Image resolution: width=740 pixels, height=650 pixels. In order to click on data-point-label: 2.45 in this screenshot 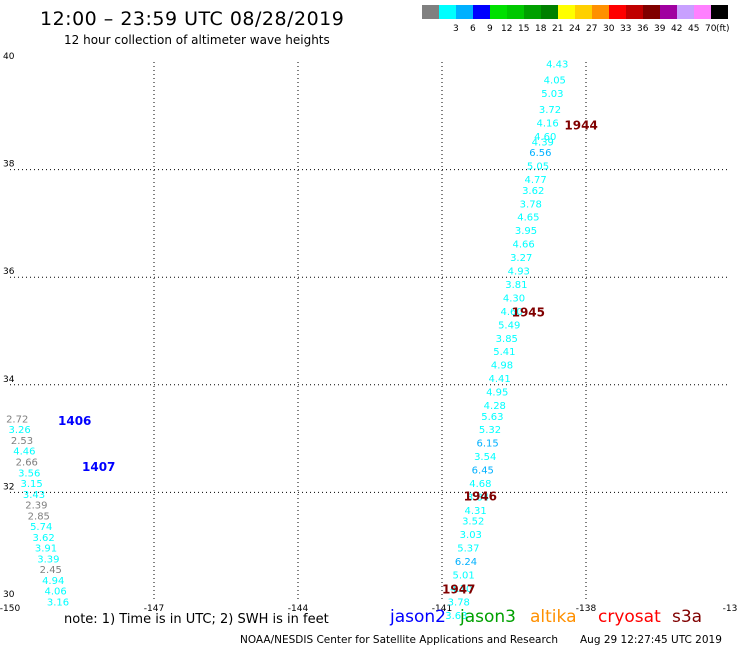, I will do `click(51, 570)`.